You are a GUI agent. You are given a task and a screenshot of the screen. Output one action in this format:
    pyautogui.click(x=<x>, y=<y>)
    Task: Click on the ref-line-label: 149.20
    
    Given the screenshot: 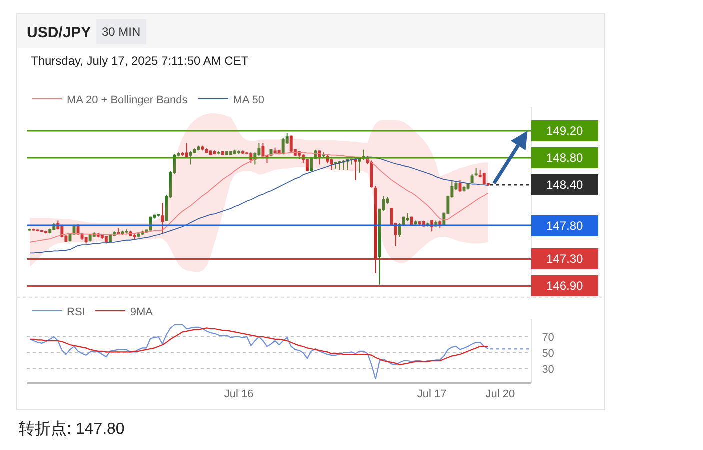 What is the action you would take?
    pyautogui.click(x=565, y=131)
    